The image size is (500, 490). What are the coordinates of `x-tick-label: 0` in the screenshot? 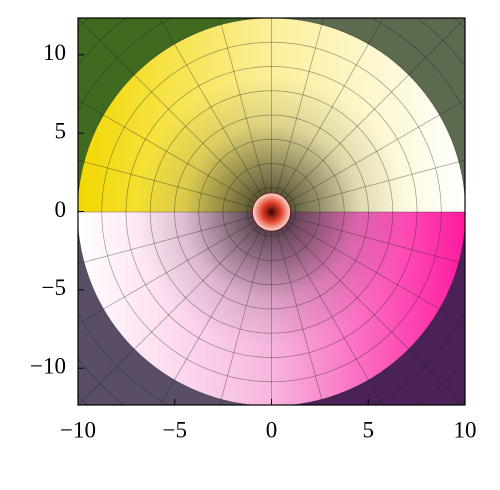 It's located at (272, 429).